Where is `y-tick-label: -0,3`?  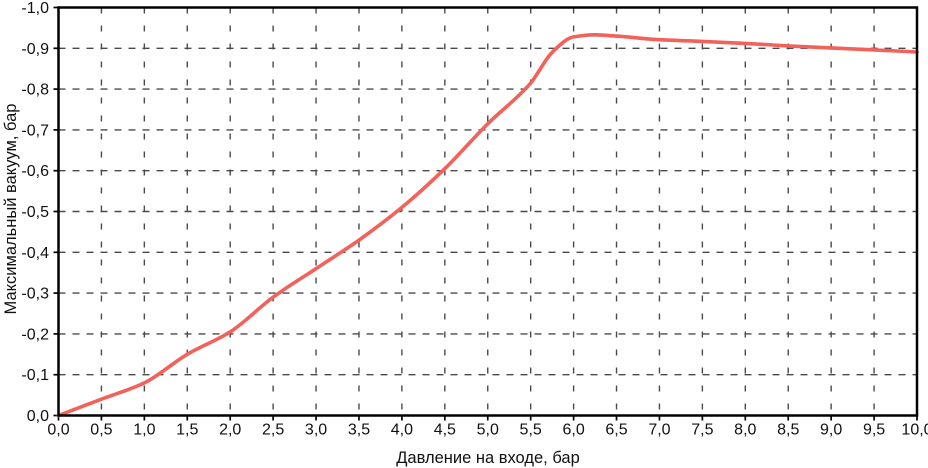 y-tick-label: -0,3 is located at coordinates (35, 294).